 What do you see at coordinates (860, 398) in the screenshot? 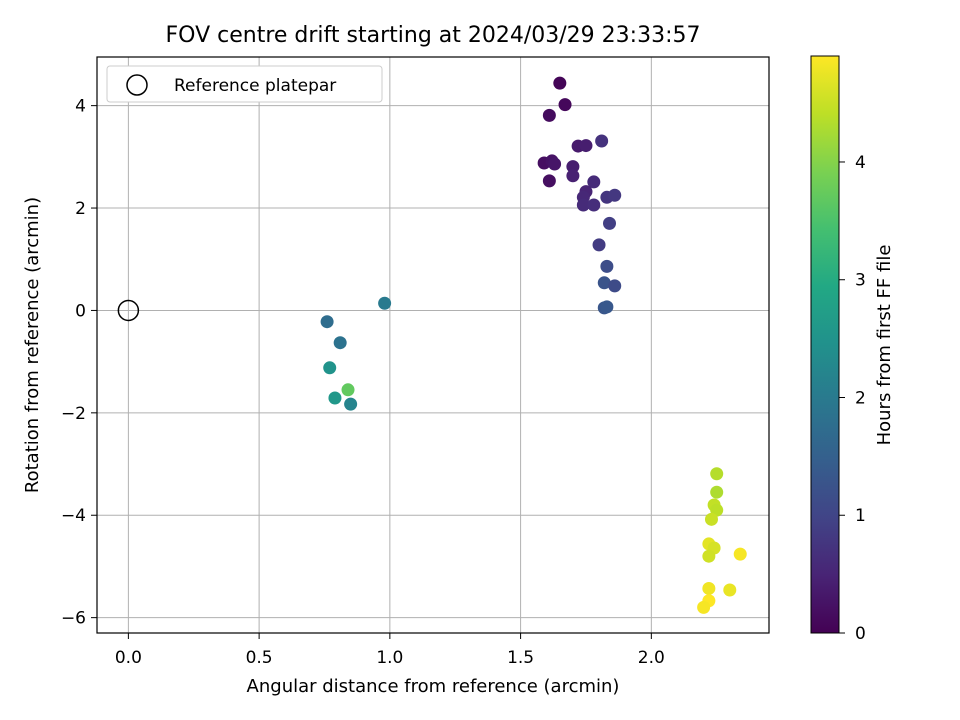
I see `colorbar-tick-label: 2` at bounding box center [860, 398].